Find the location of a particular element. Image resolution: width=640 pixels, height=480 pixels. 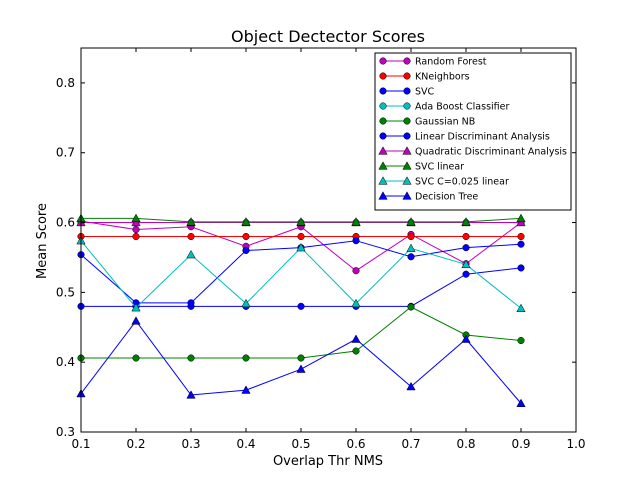

y-tick-label: 0.5 is located at coordinates (65, 292).